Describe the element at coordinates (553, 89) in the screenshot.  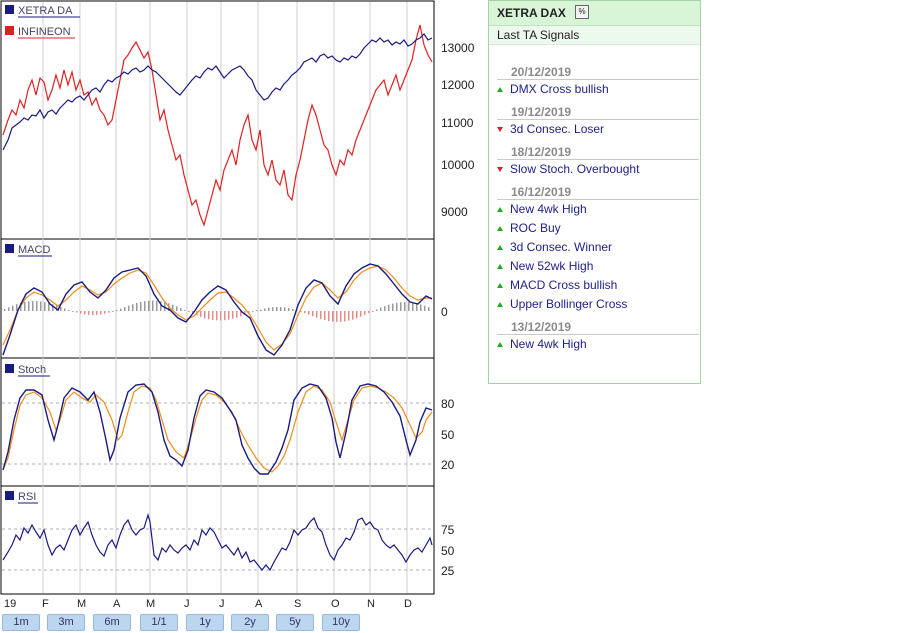
I see `signal-item: DMX Cross bullish` at that location.